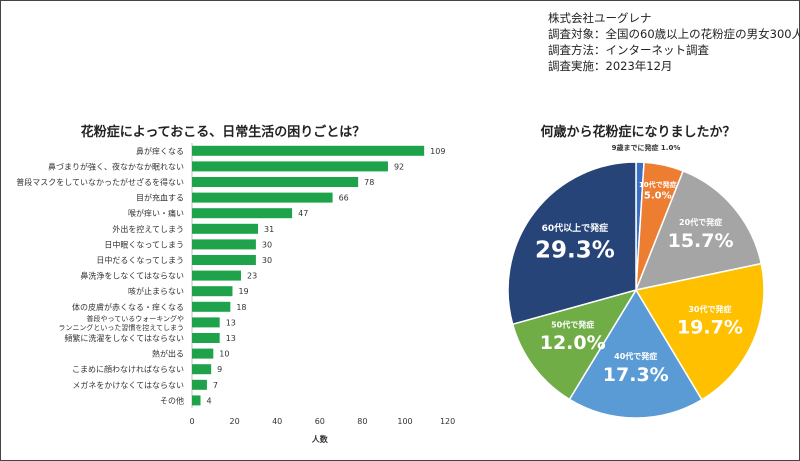 This screenshot has height=461, width=800. I want to click on bar-value-label: 10, so click(224, 354).